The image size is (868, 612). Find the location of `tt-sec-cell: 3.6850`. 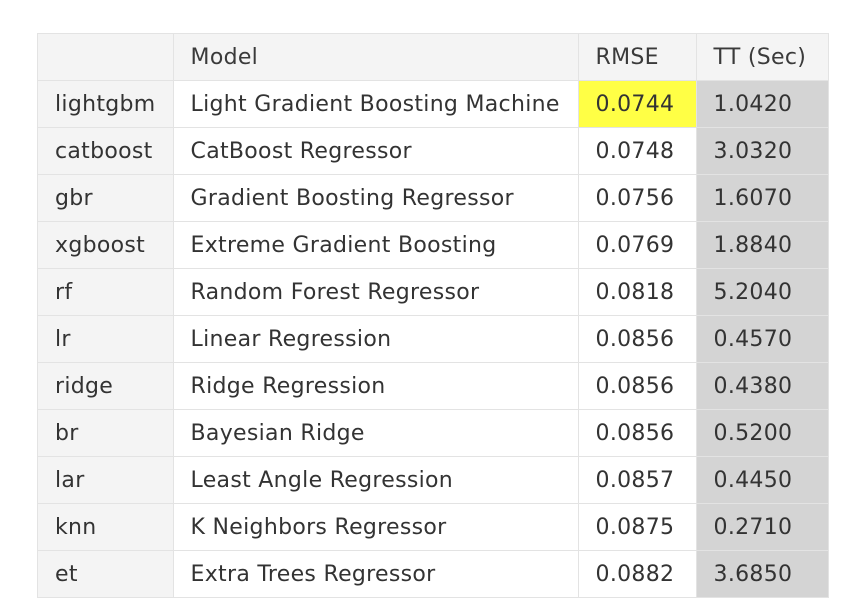

tt-sec-cell: 3.6850 is located at coordinates (762, 574).